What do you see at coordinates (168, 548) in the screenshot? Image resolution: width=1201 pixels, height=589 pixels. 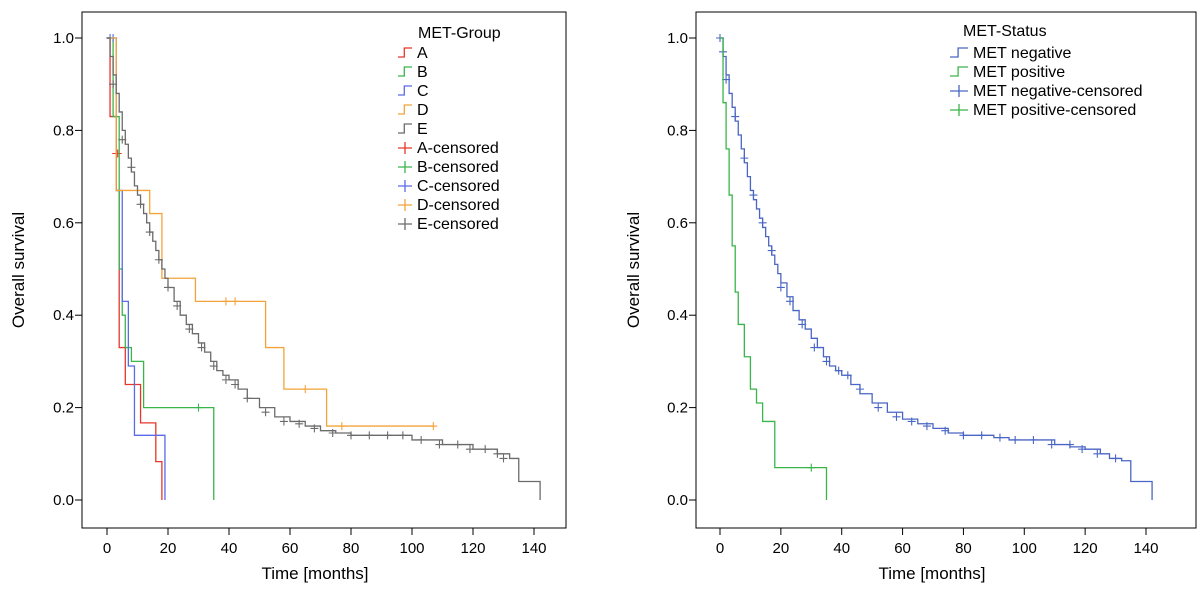 I see `x-tick-label: 20` at bounding box center [168, 548].